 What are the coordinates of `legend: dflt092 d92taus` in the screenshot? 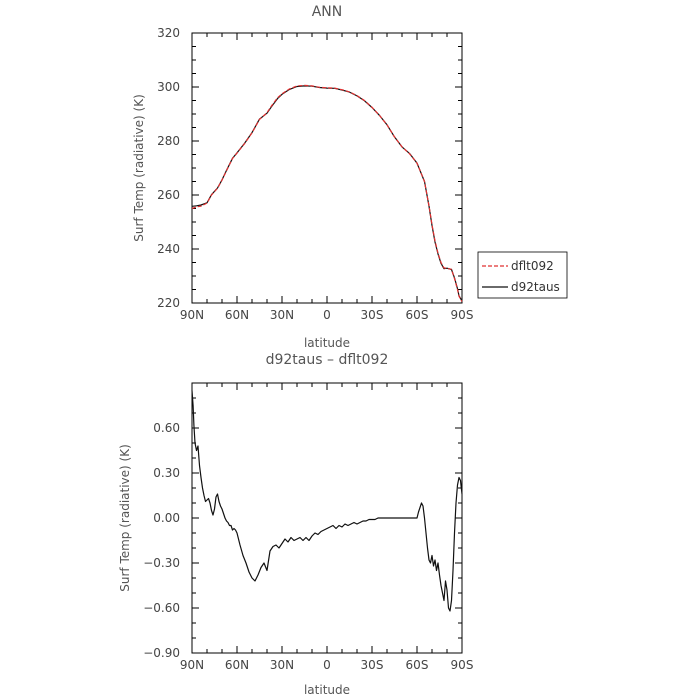 It's located at (522, 275).